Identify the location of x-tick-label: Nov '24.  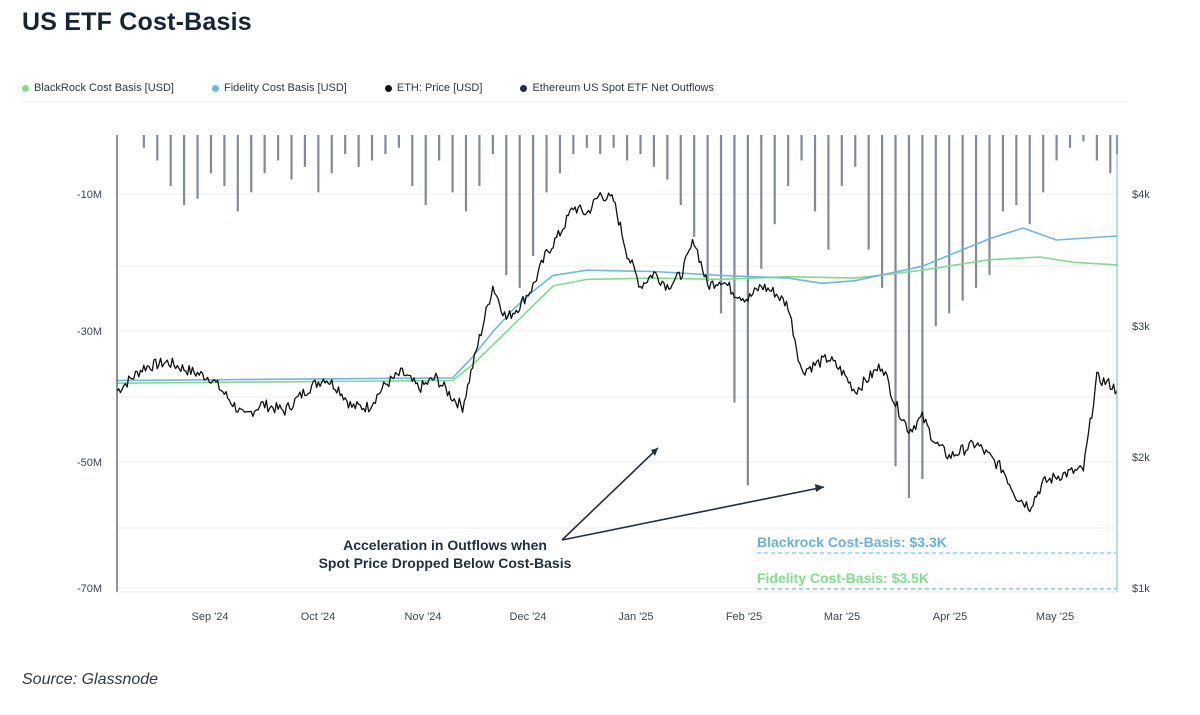
(423, 617).